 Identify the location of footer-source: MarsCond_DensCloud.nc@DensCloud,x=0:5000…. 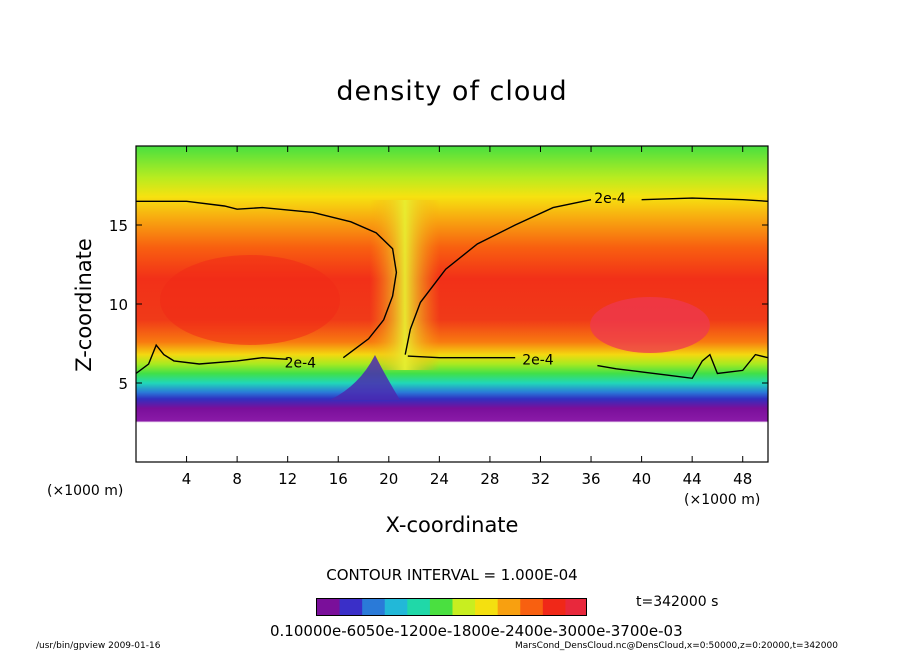
(676, 646).